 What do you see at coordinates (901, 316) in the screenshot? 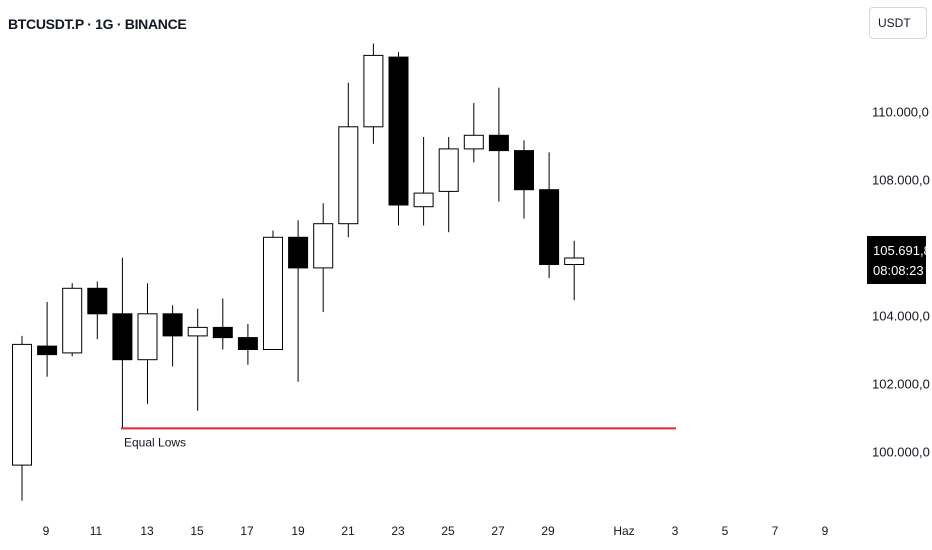
I see `price-tick-label: 104.000,0` at bounding box center [901, 316].